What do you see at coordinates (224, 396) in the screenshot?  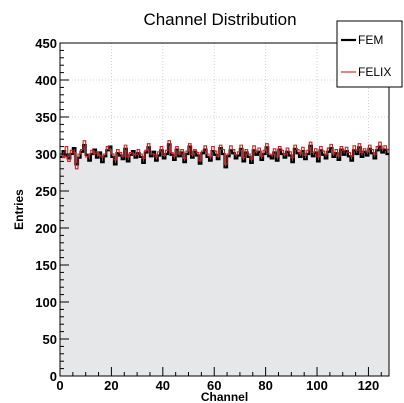 I see `x-axis-label: Channel` at bounding box center [224, 396].